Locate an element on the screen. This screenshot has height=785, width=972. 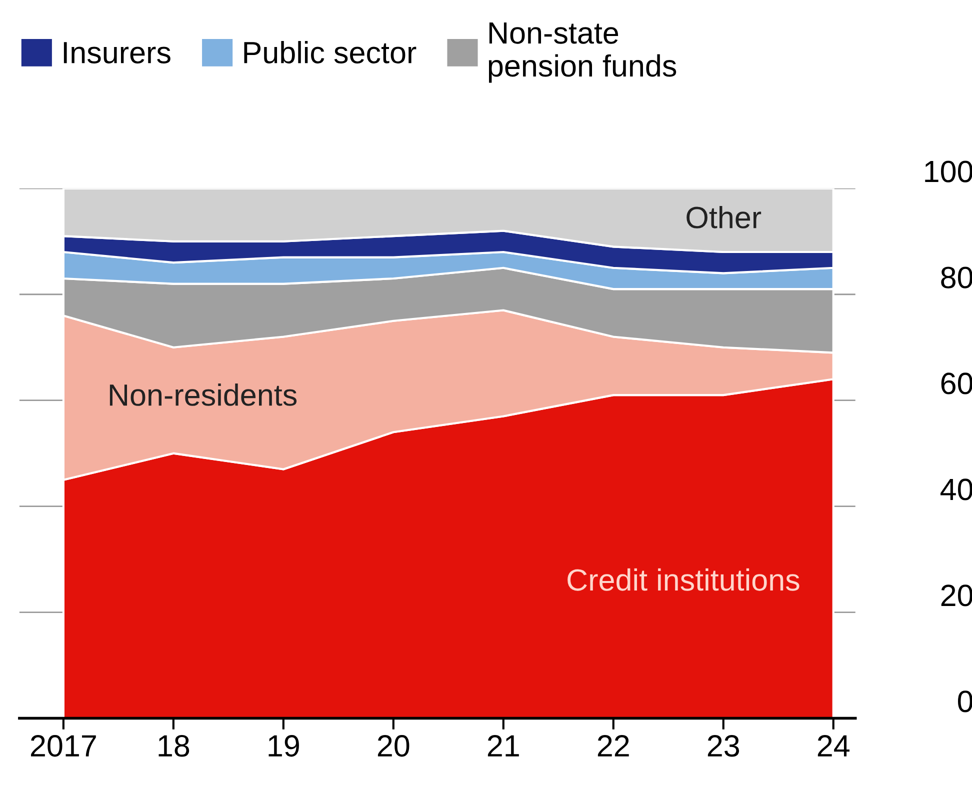
x-tick-label: 24 is located at coordinates (834, 745).